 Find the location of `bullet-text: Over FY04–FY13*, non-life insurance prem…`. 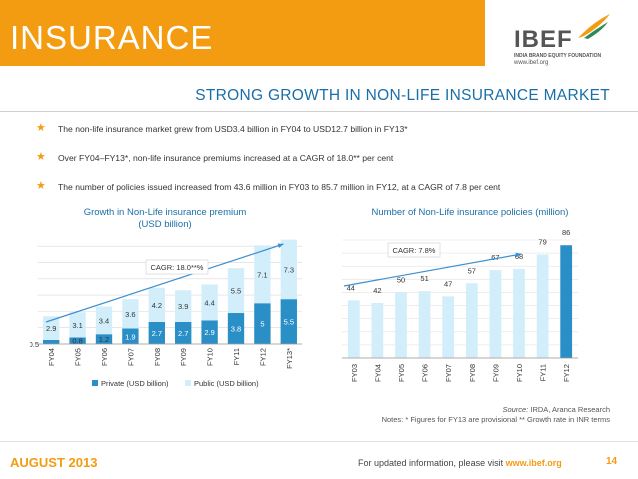

bullet-text: Over FY04–FY13*, non-life insurance prem… is located at coordinates (226, 158).